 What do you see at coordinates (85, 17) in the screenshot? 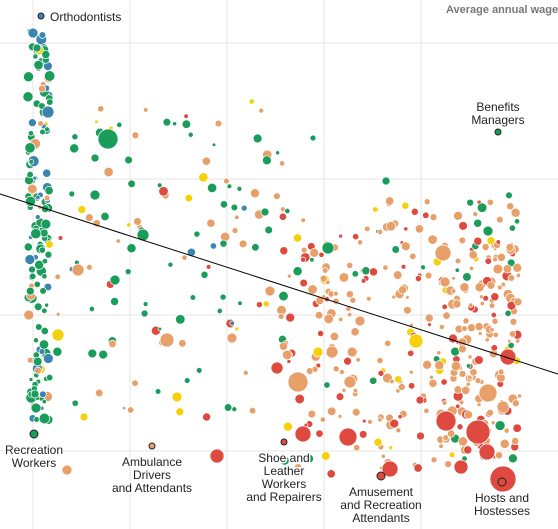
I see `annotation-orthodontists: Orthodontists` at bounding box center [85, 17].